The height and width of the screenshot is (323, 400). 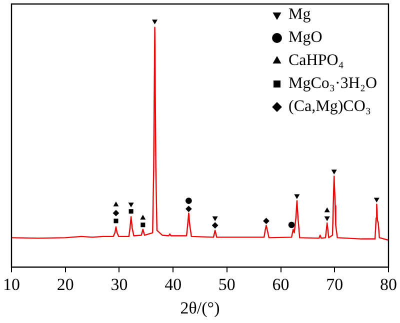 I want to click on x-tick-label: 30, so click(x=119, y=284).